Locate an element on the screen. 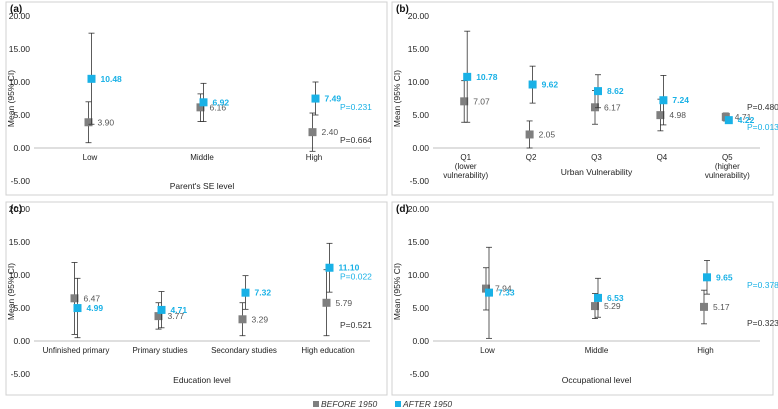 The height and width of the screenshot is (409, 778). x-axis-title: Occupational level is located at coordinates (597, 380).